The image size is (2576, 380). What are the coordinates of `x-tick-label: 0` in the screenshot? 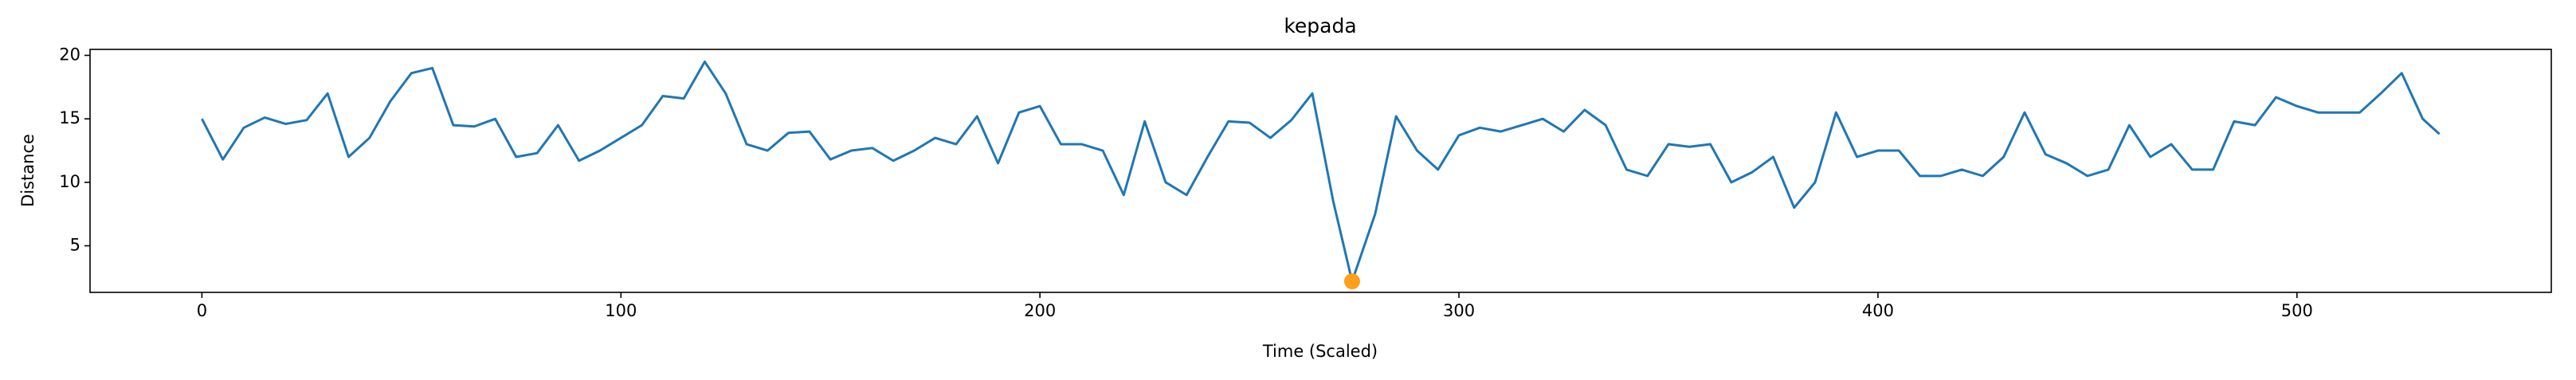 It's located at (202, 310).